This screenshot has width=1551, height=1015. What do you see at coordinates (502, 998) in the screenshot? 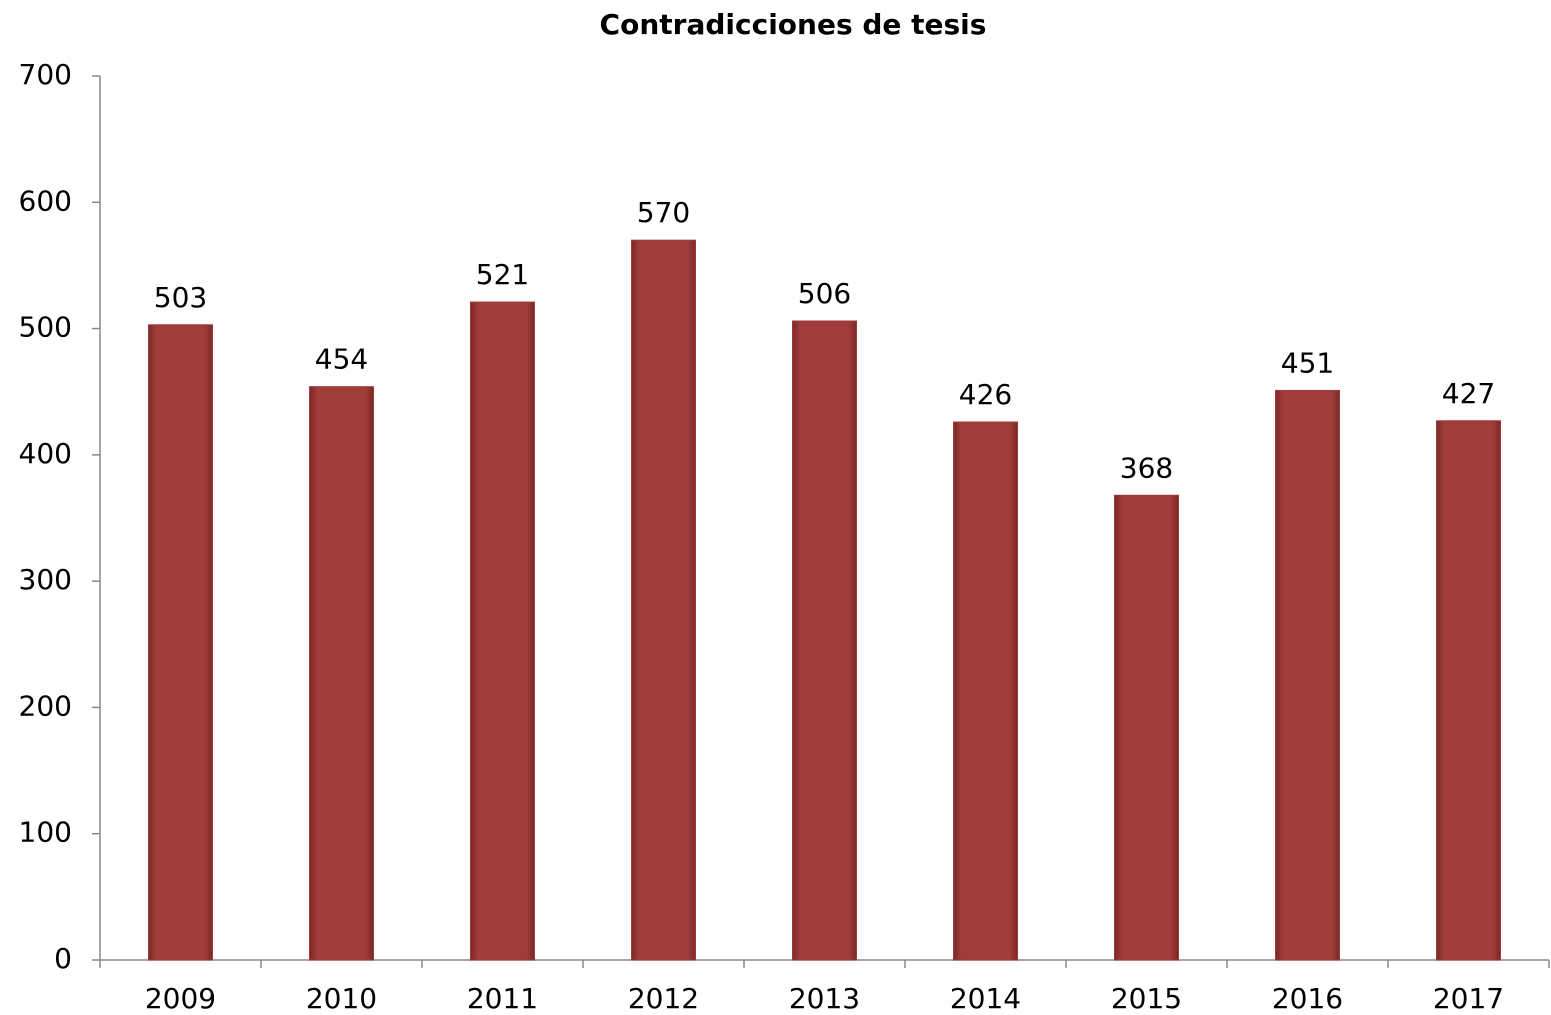
I see `x-tick-label: 2011` at bounding box center [502, 998].